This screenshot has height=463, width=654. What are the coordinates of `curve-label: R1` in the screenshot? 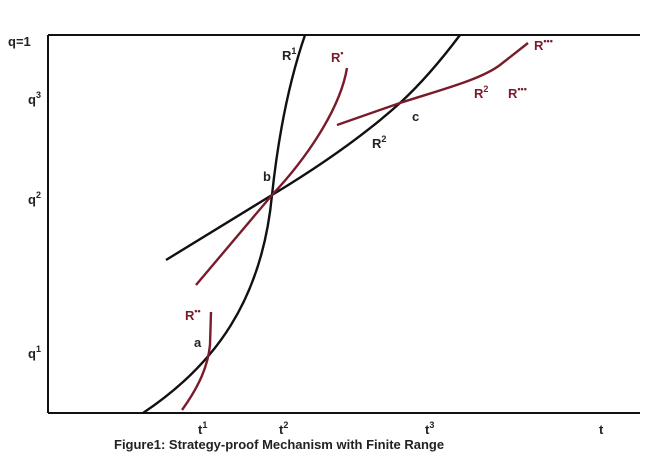 It's located at (289, 54).